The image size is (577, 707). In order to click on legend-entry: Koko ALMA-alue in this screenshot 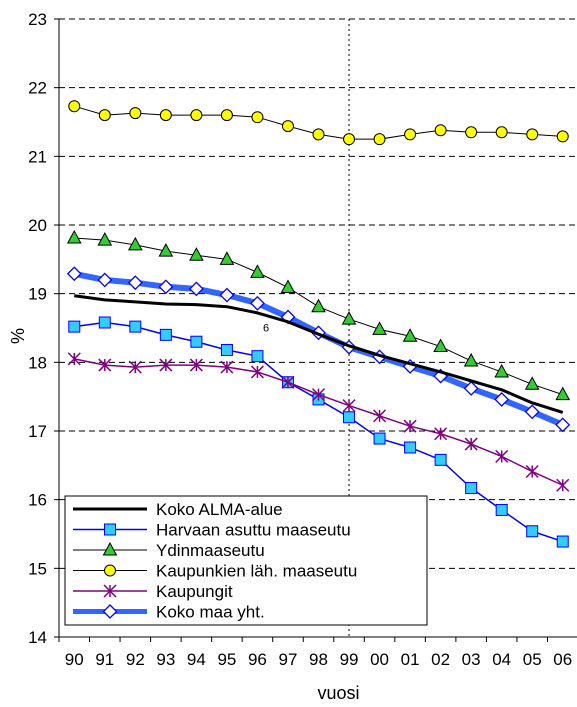, I will do `click(178, 509)`.